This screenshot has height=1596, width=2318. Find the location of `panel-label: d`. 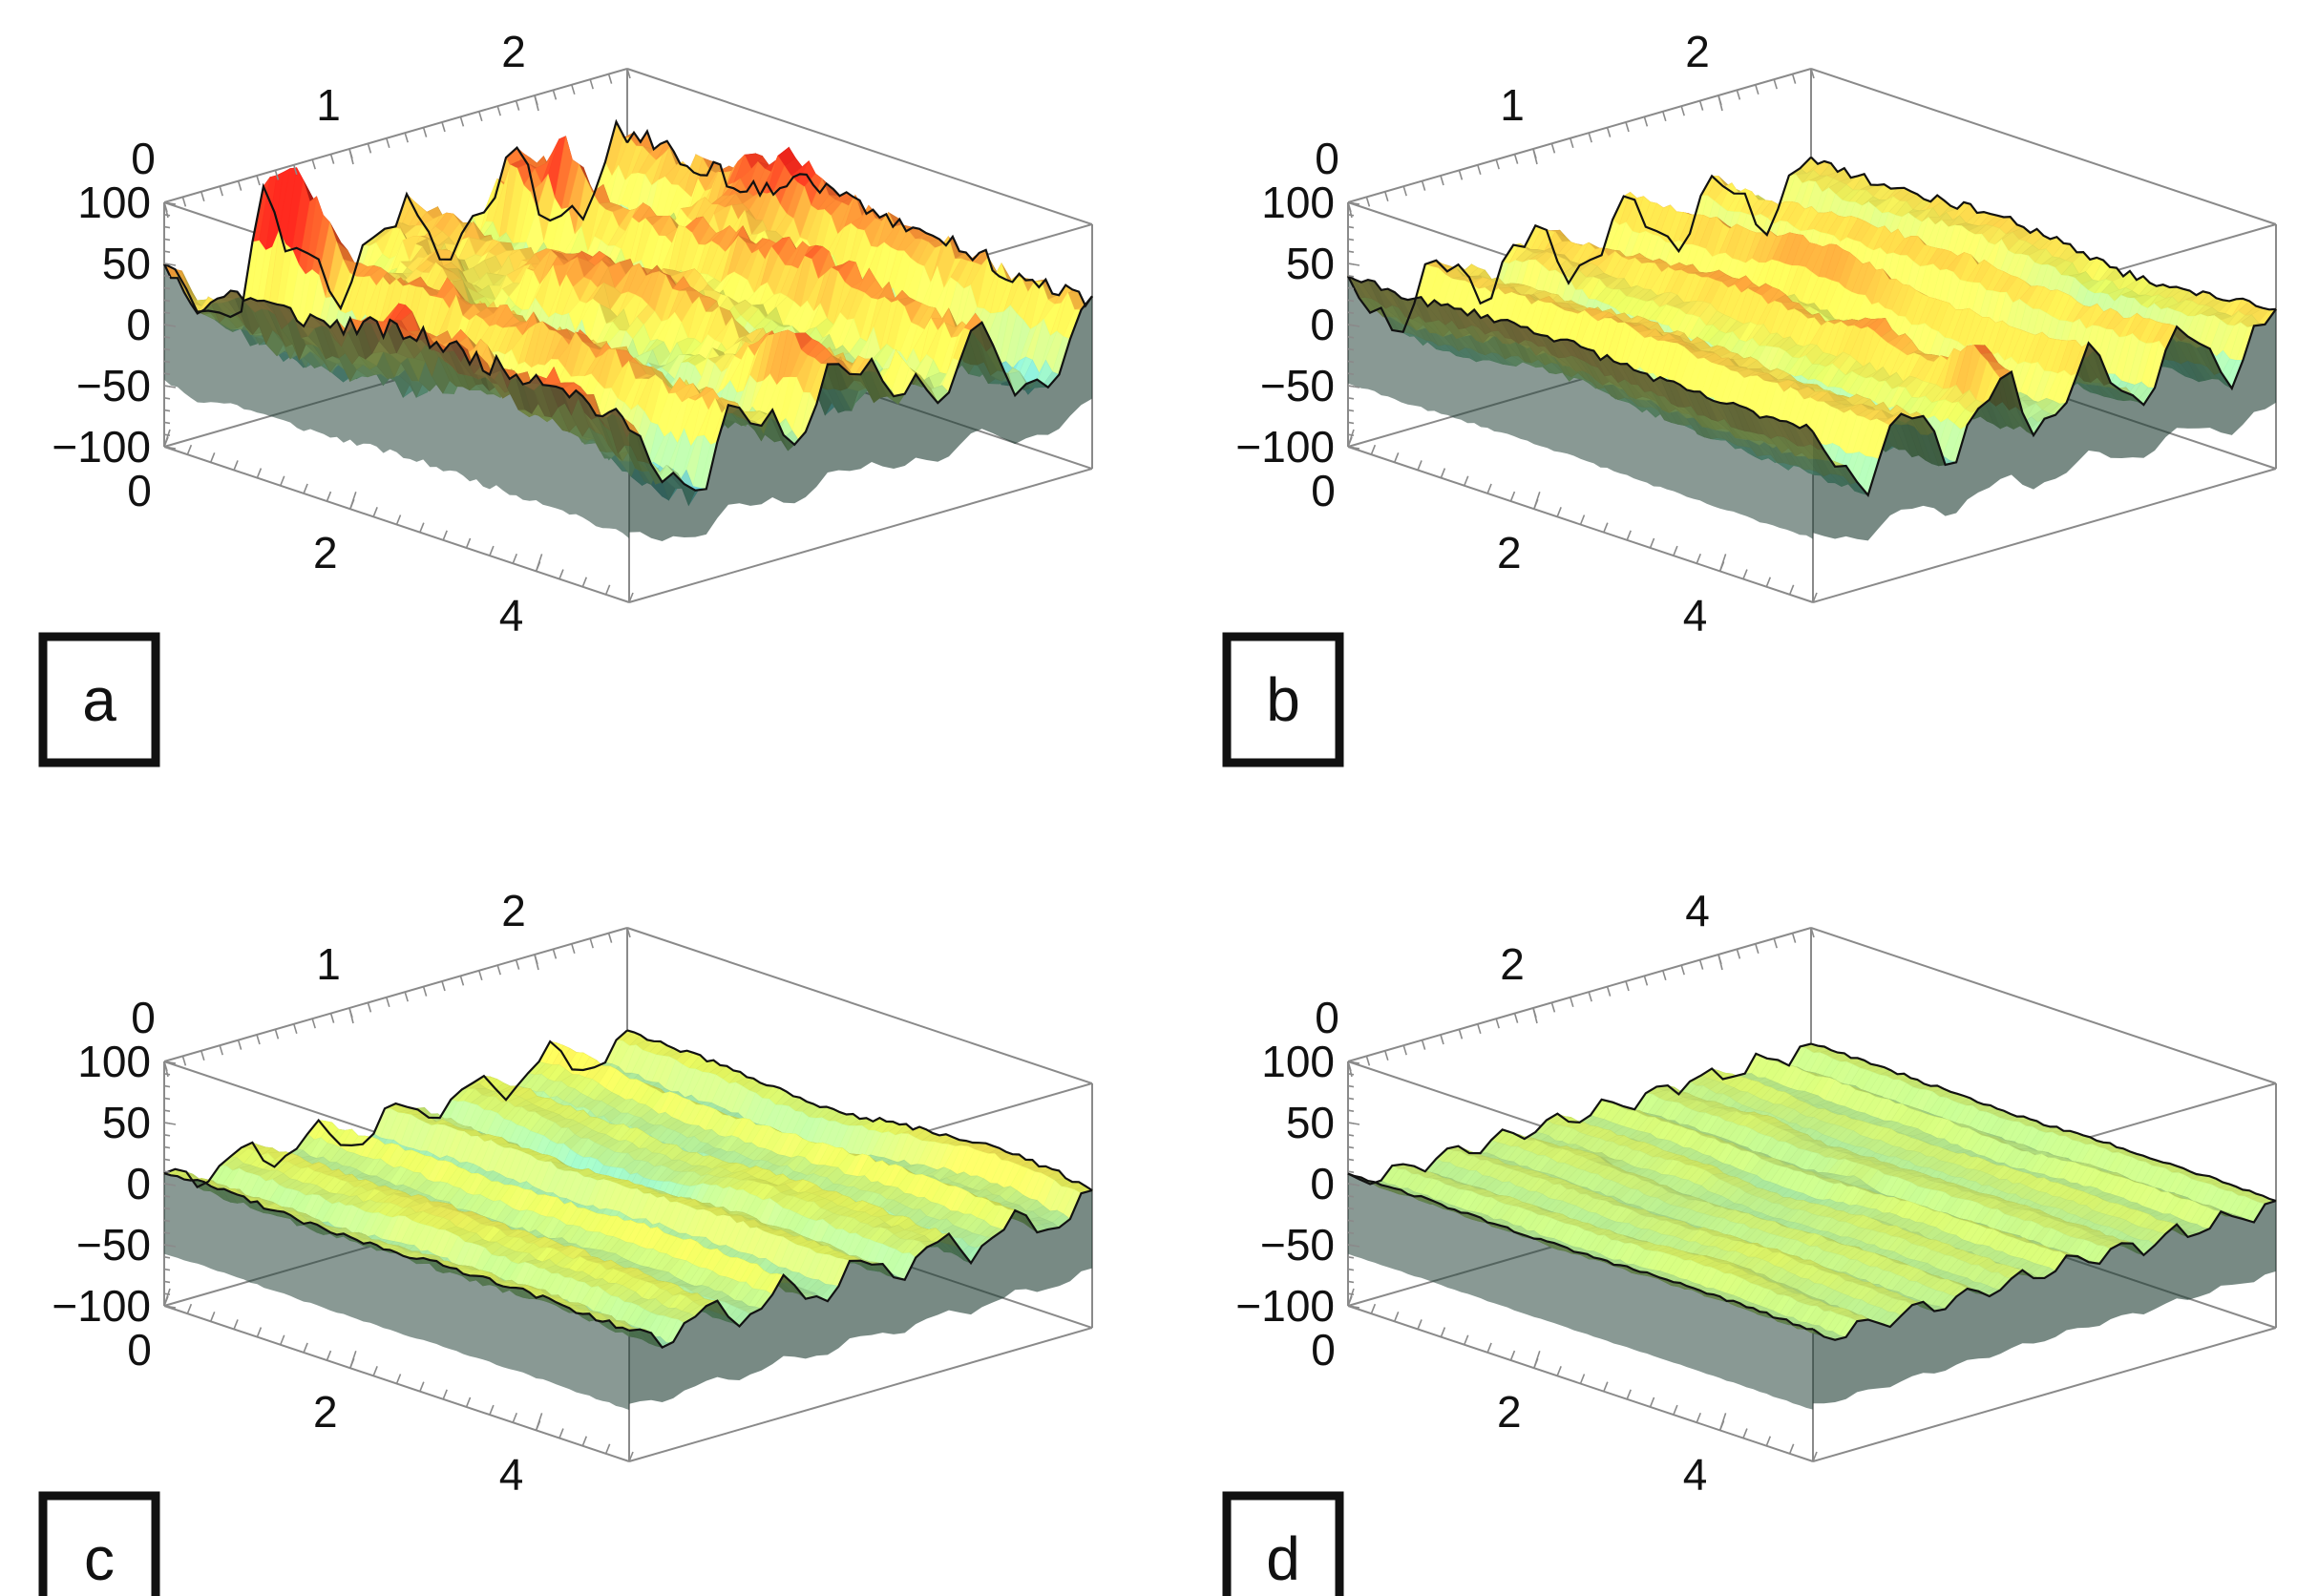

panel-label: d is located at coordinates (1283, 1559).